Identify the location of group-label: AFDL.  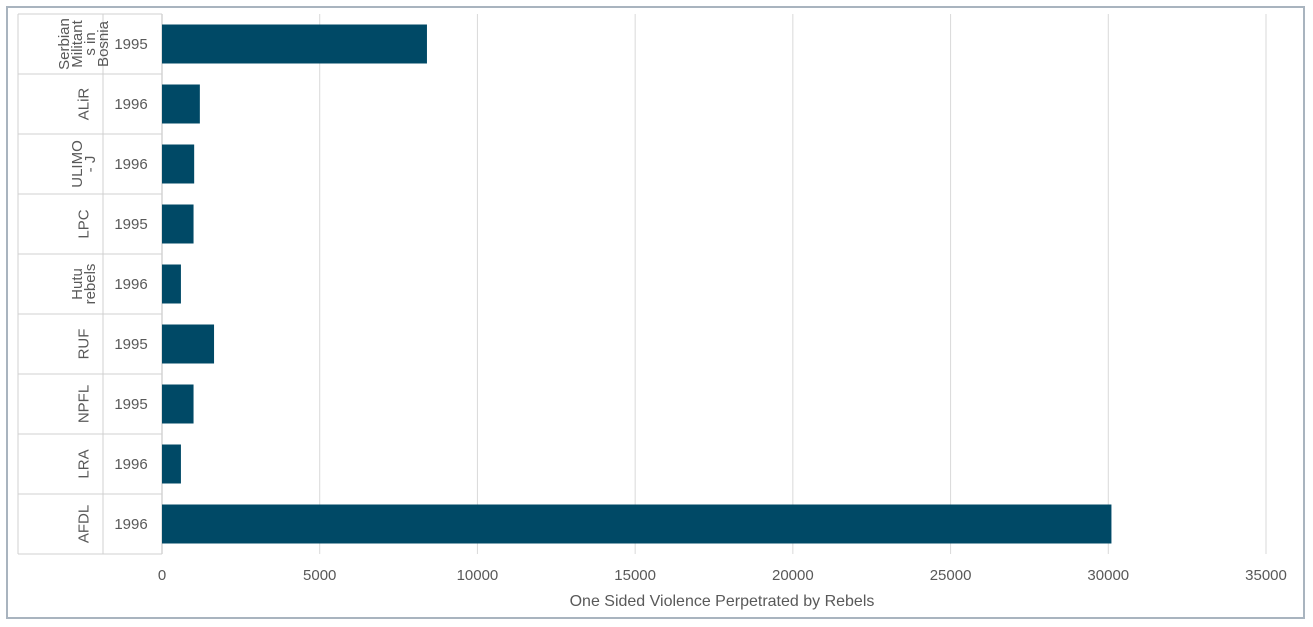
(84, 524).